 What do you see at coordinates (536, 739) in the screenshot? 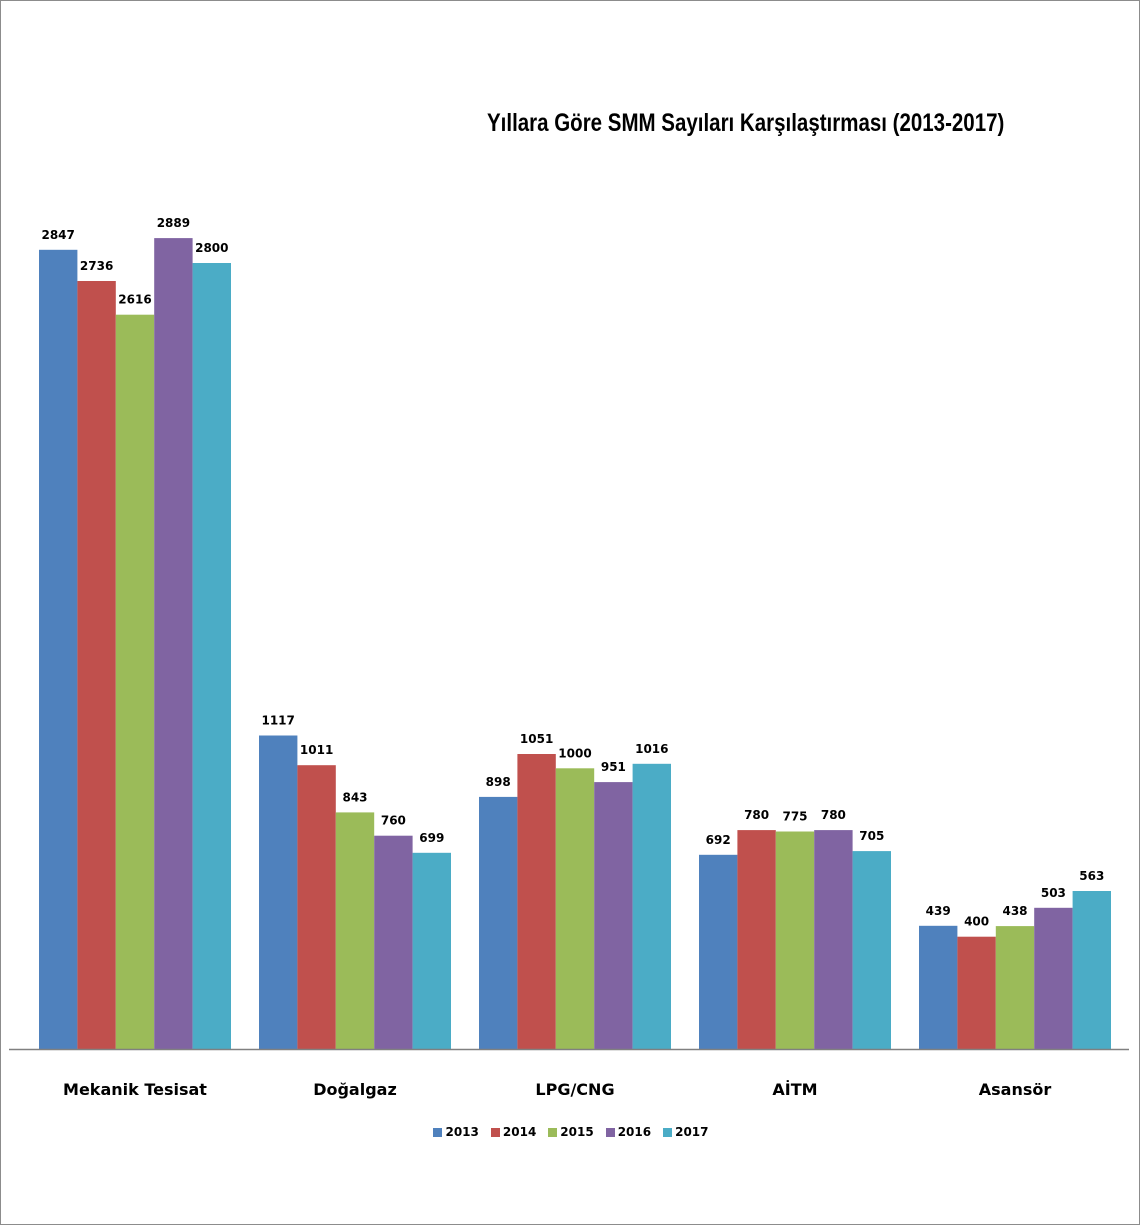
I see `value-label: 1051` at bounding box center [536, 739].